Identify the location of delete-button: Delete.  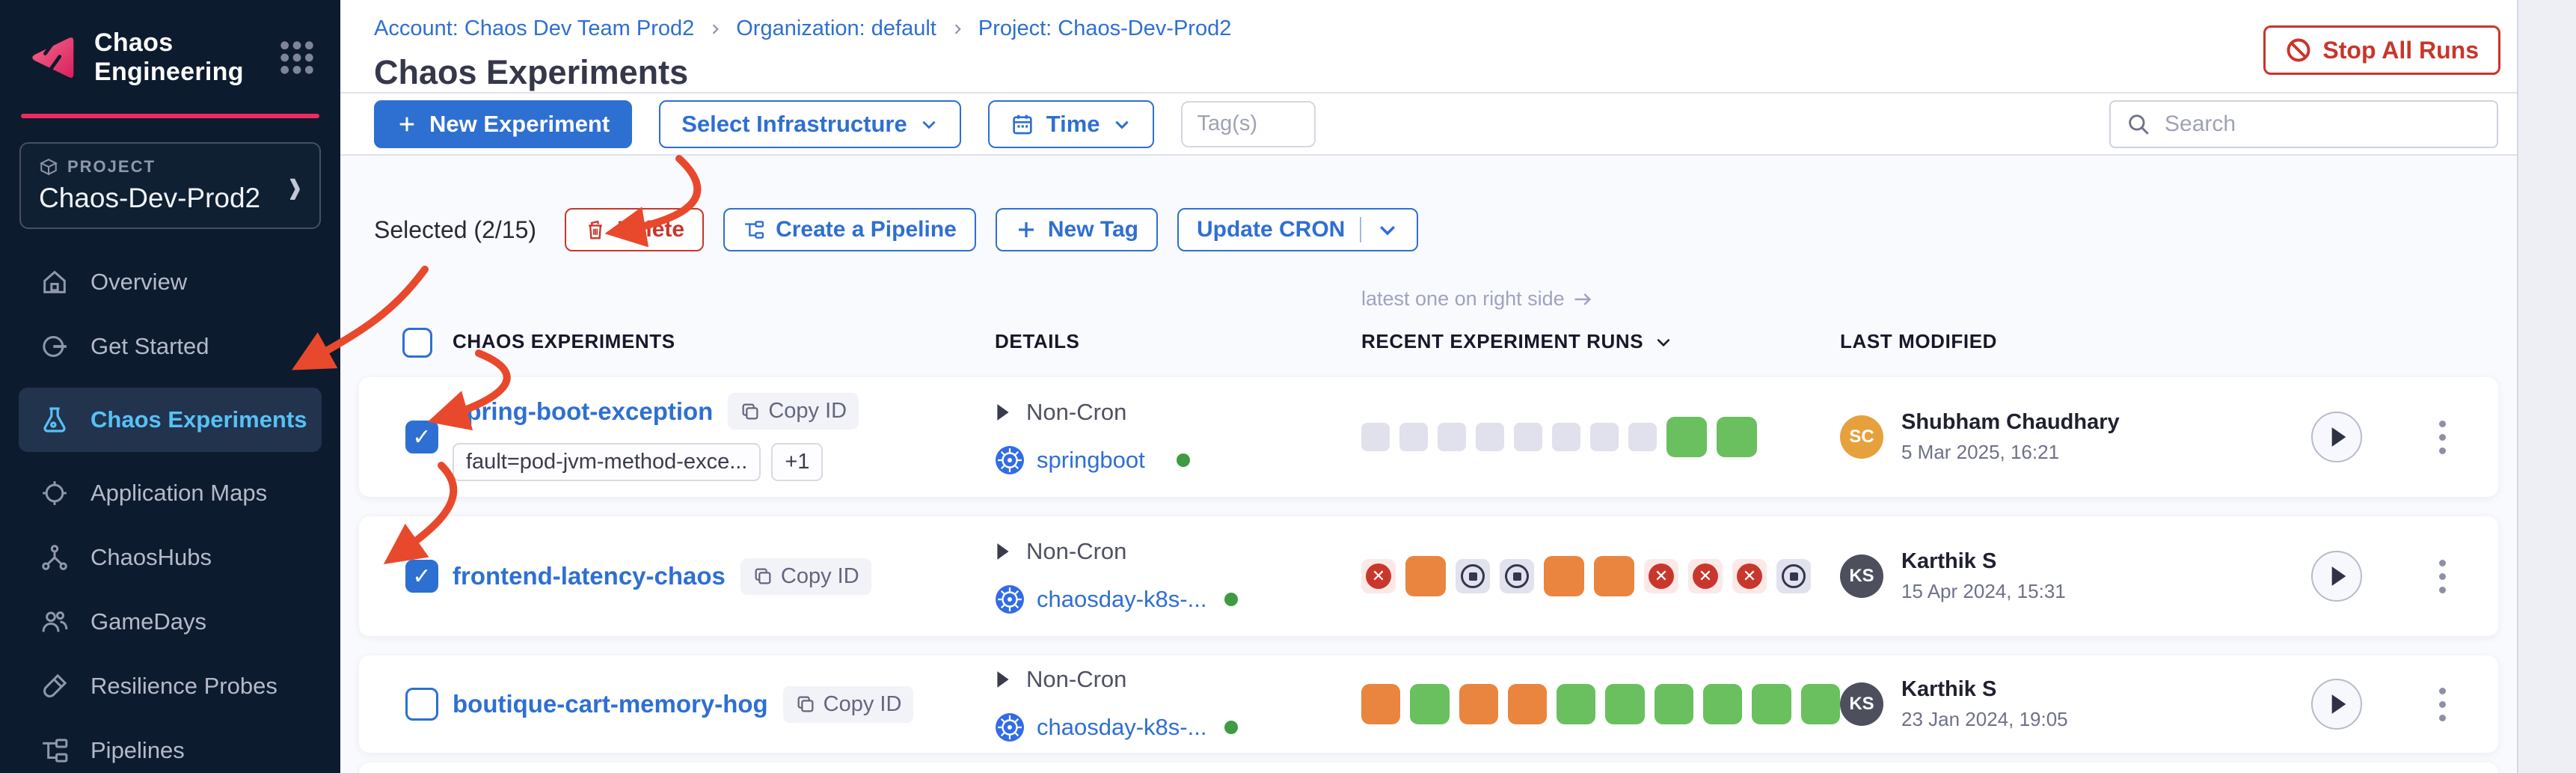
(635, 229).